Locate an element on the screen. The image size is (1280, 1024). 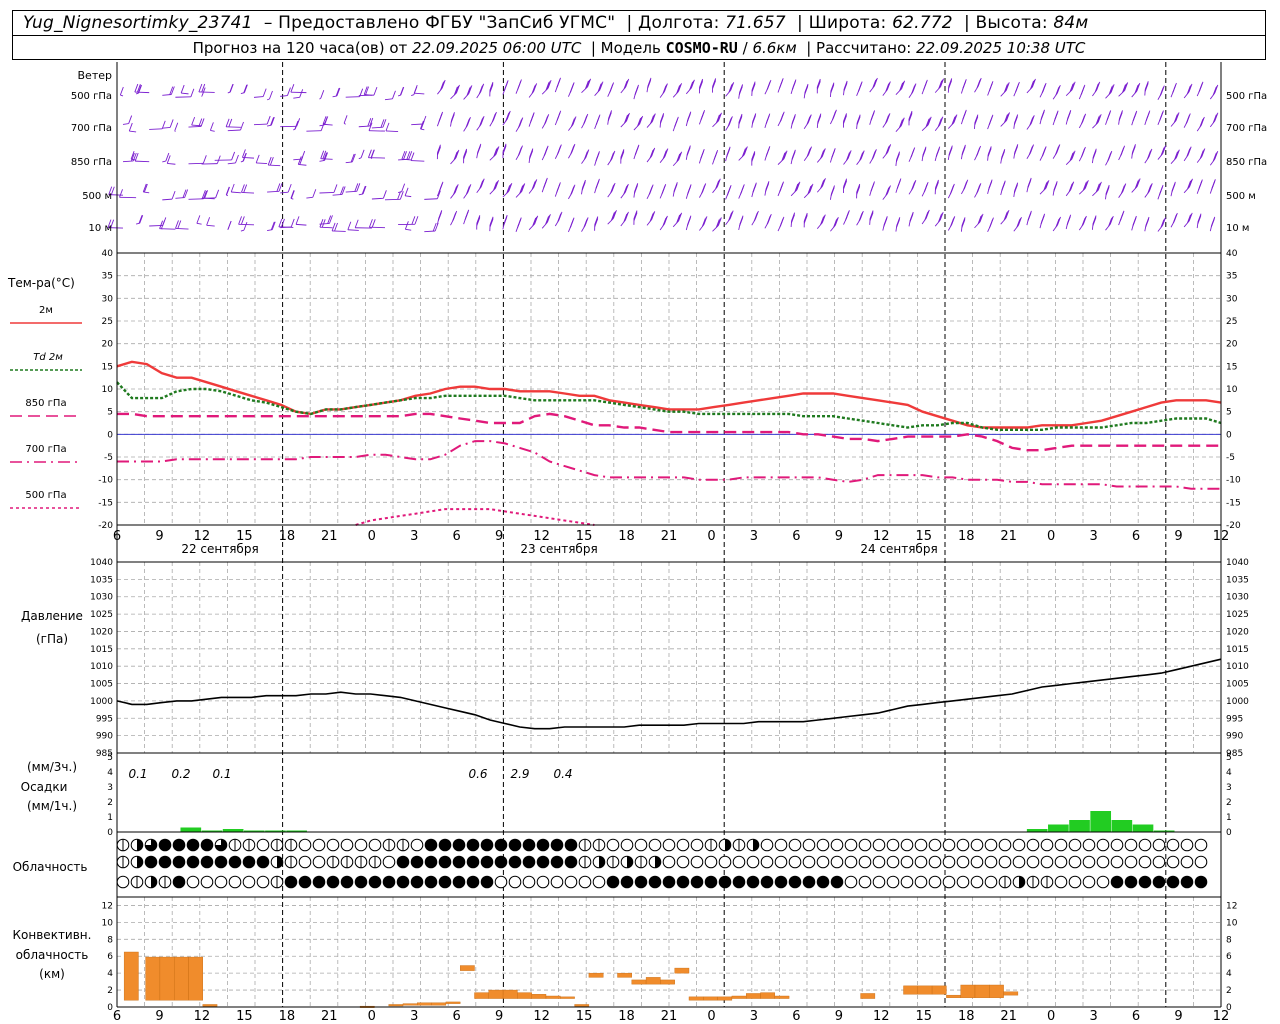
hour-label: 3 is located at coordinates (754, 536).